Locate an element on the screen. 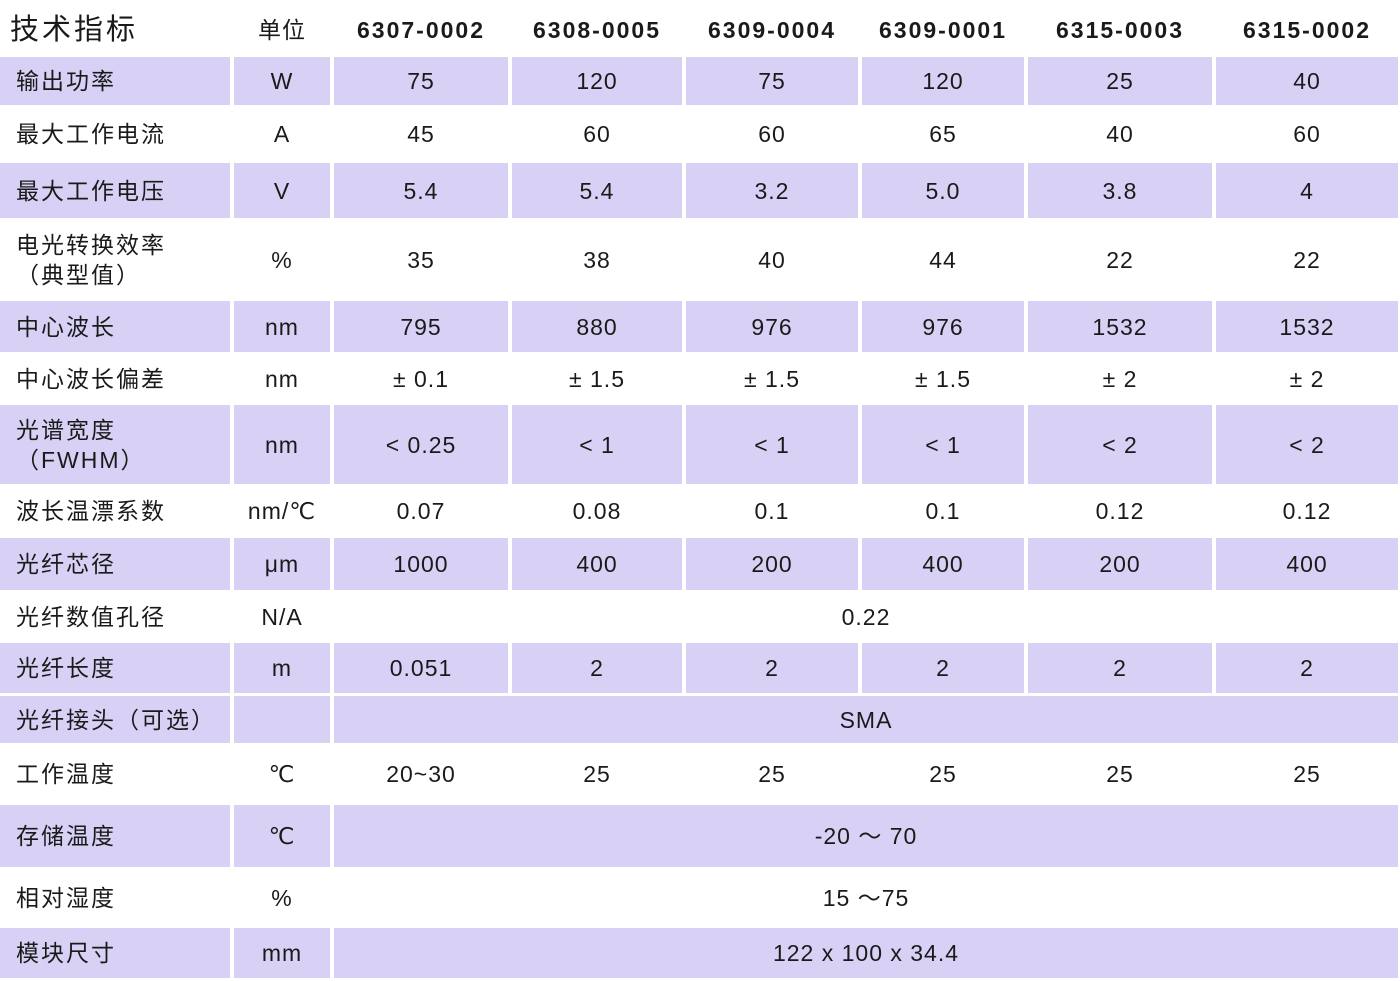 The image size is (1400, 981). value-cell: 795 is located at coordinates (421, 326).